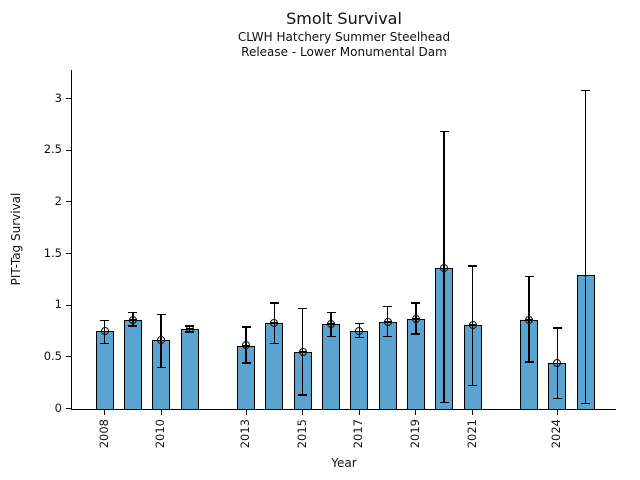  Describe the element at coordinates (585, 247) in the screenshot. I see `error-bar-line` at that location.